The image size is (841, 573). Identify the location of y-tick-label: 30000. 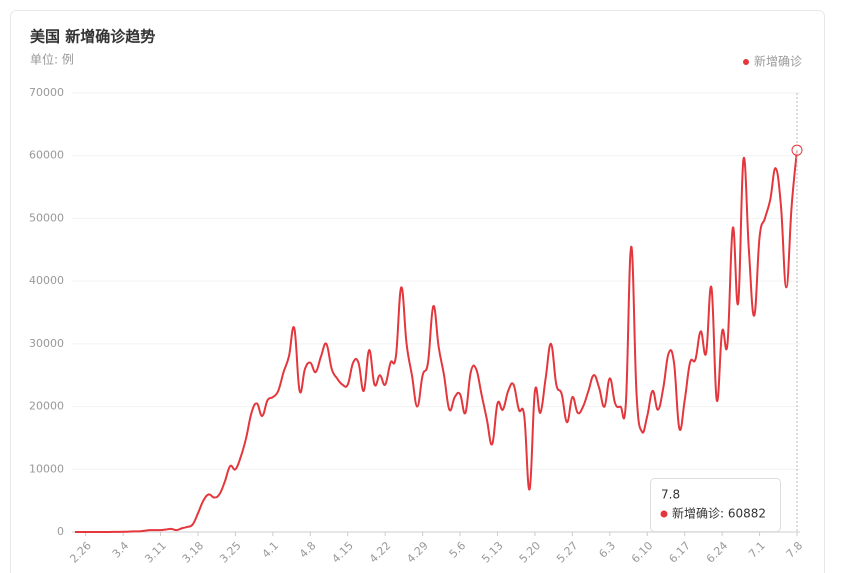
(46, 343).